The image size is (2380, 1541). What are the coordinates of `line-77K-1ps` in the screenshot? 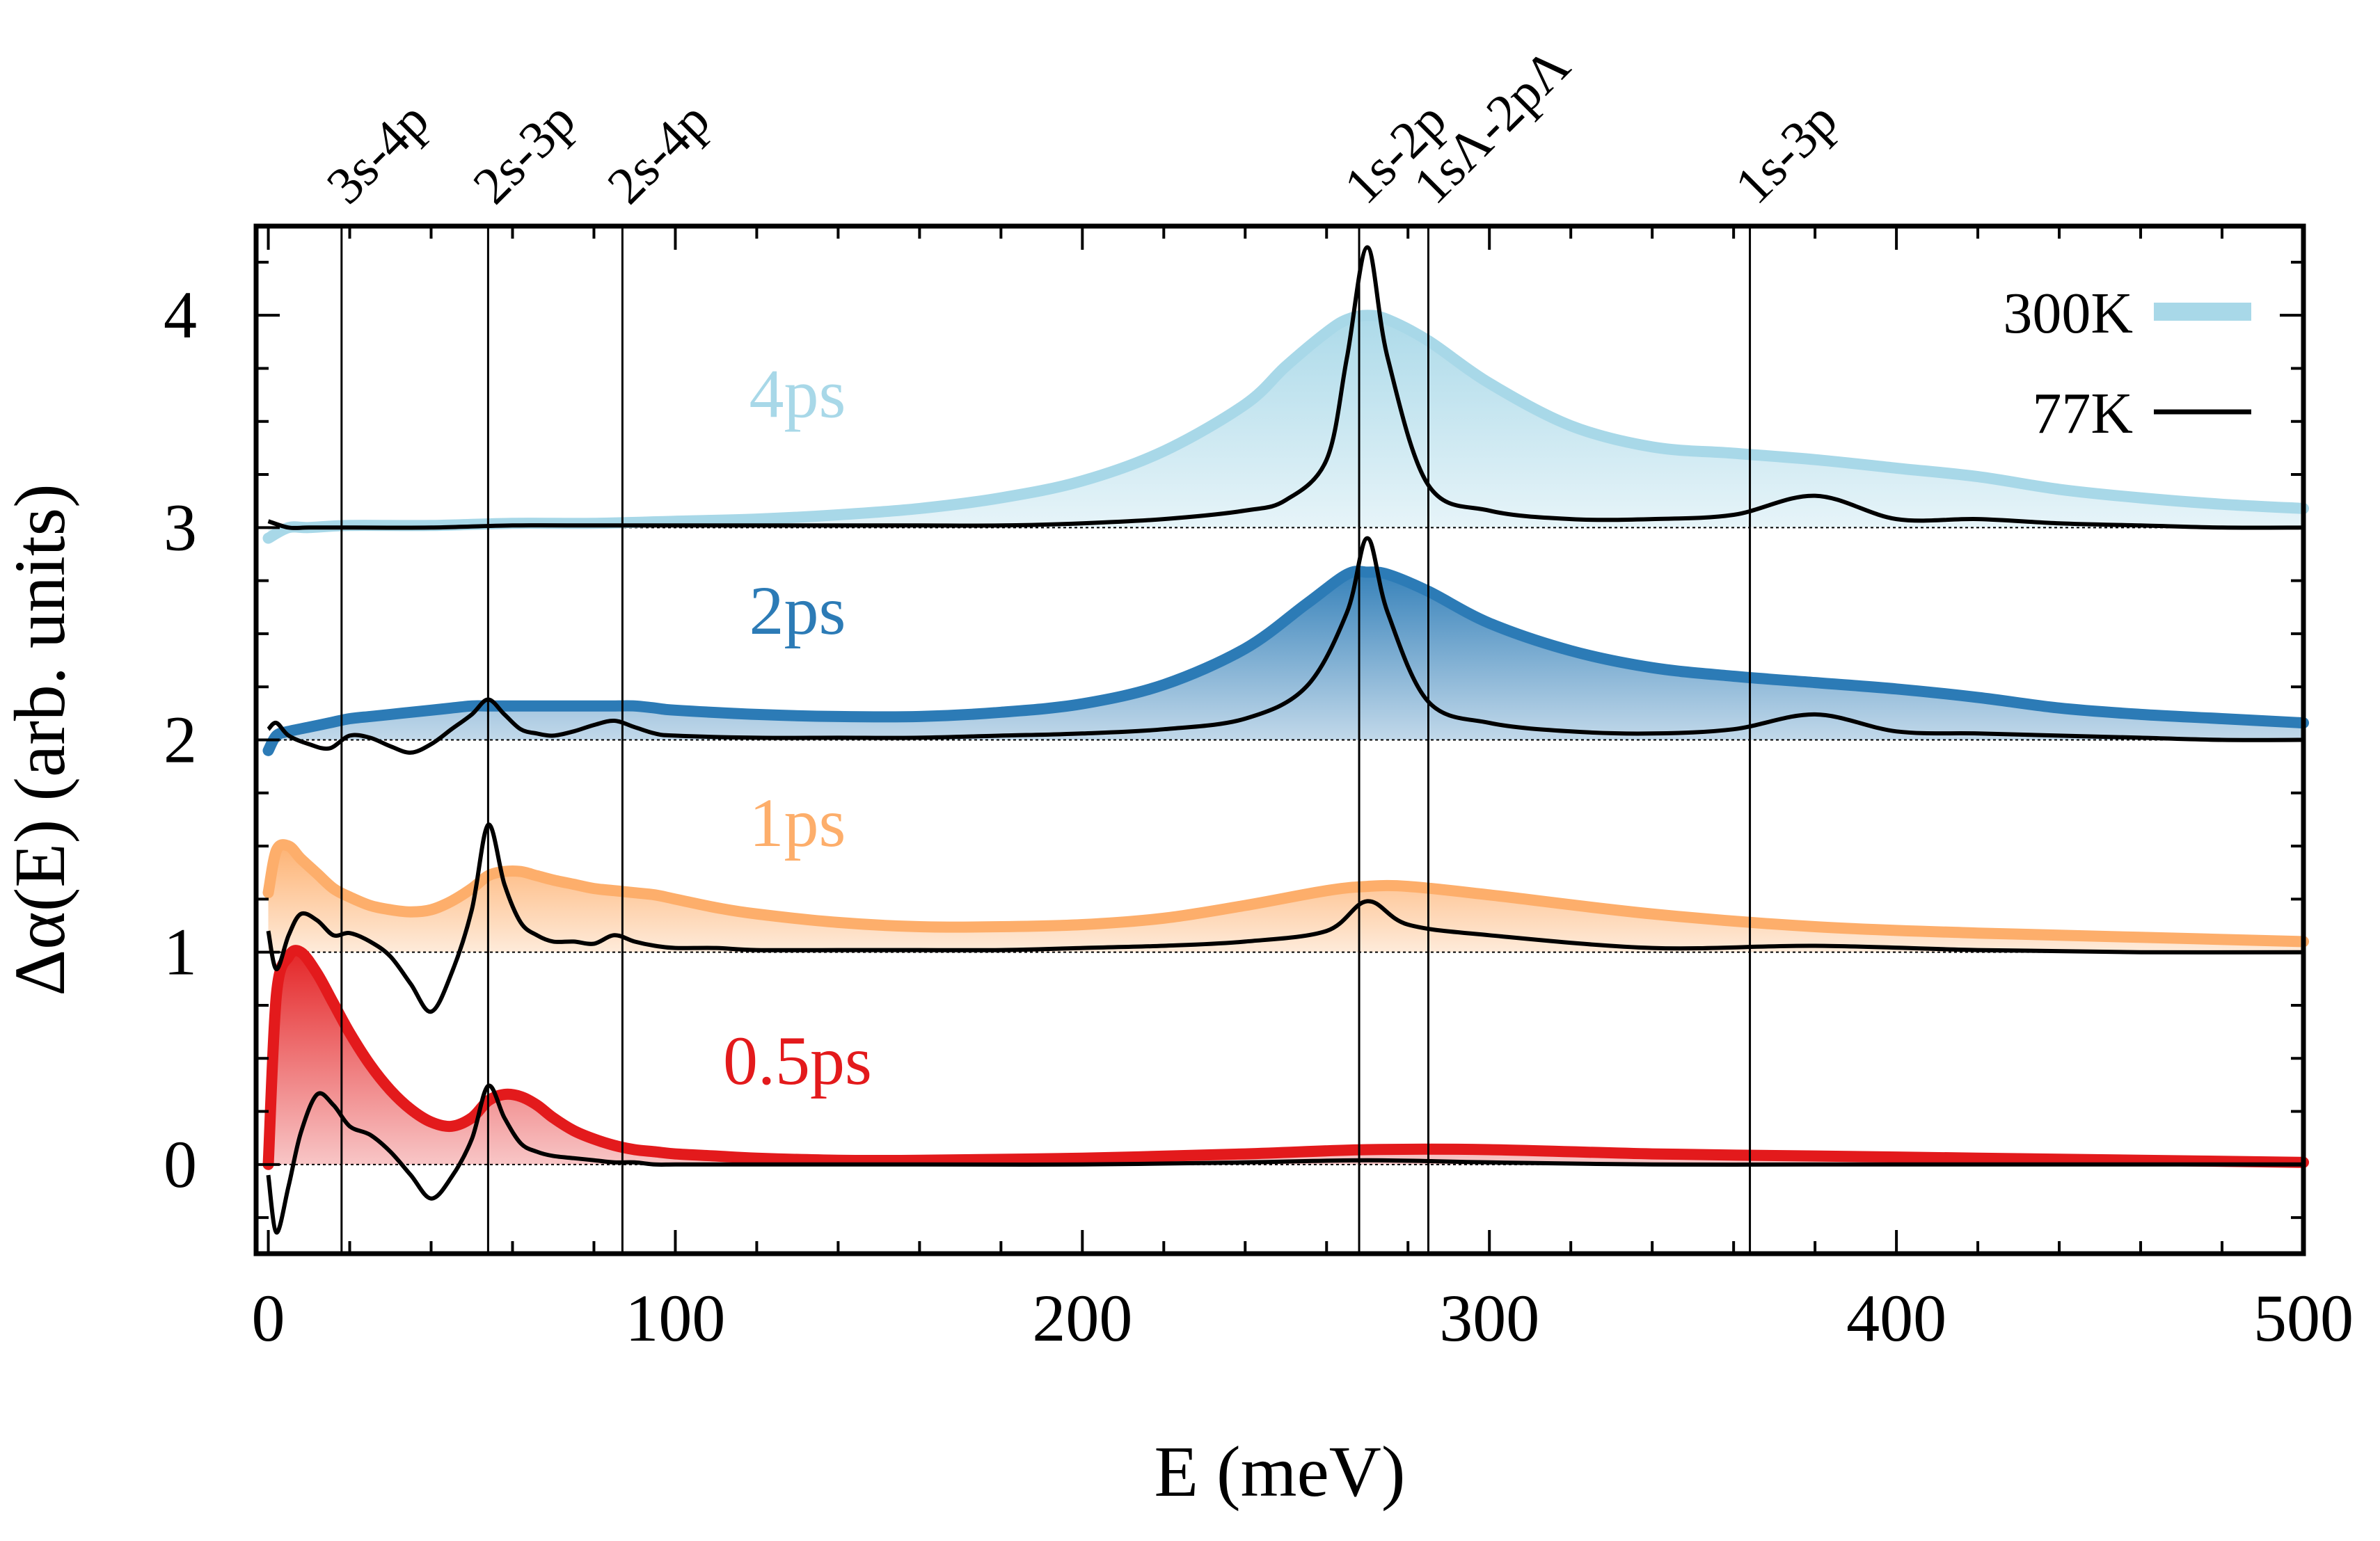 It's located at (1285, 918).